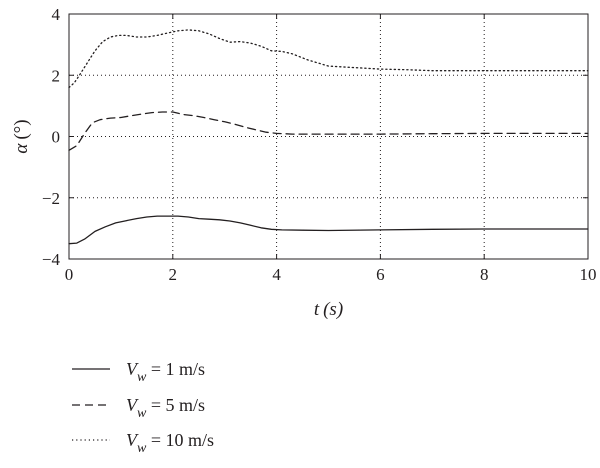 The height and width of the screenshot is (468, 600). I want to click on legend-label-3: Vw = 10 m/s, so click(170, 443).